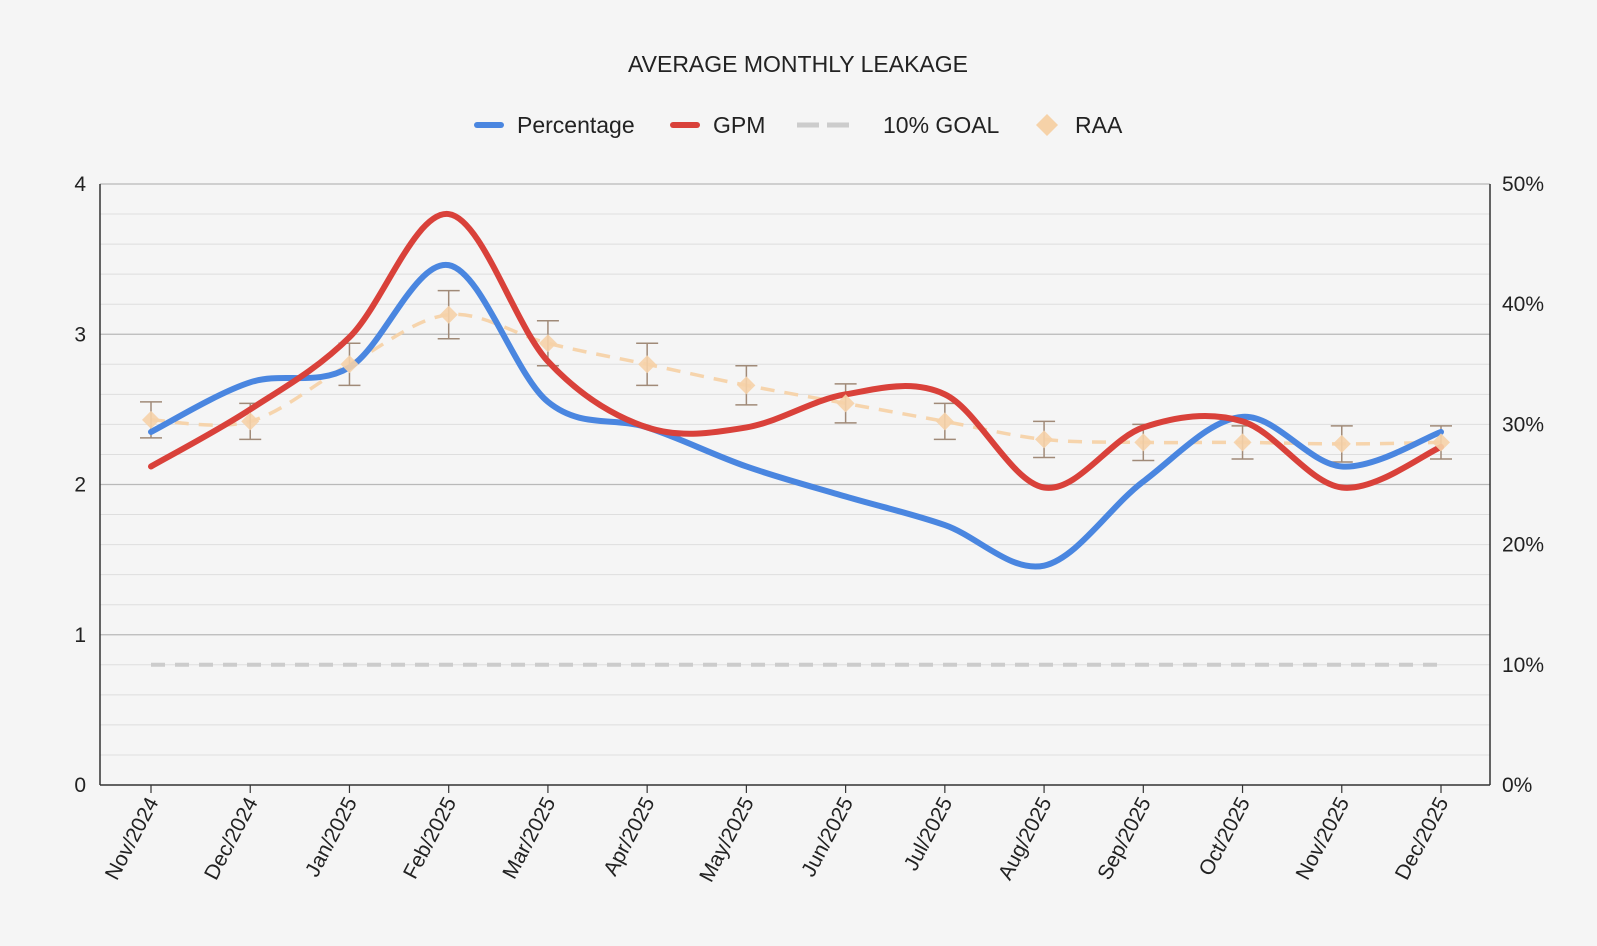 This screenshot has height=946, width=1597. Describe the element at coordinates (132, 838) in the screenshot. I see `x-axis-tick-label: Nov/2024` at that location.